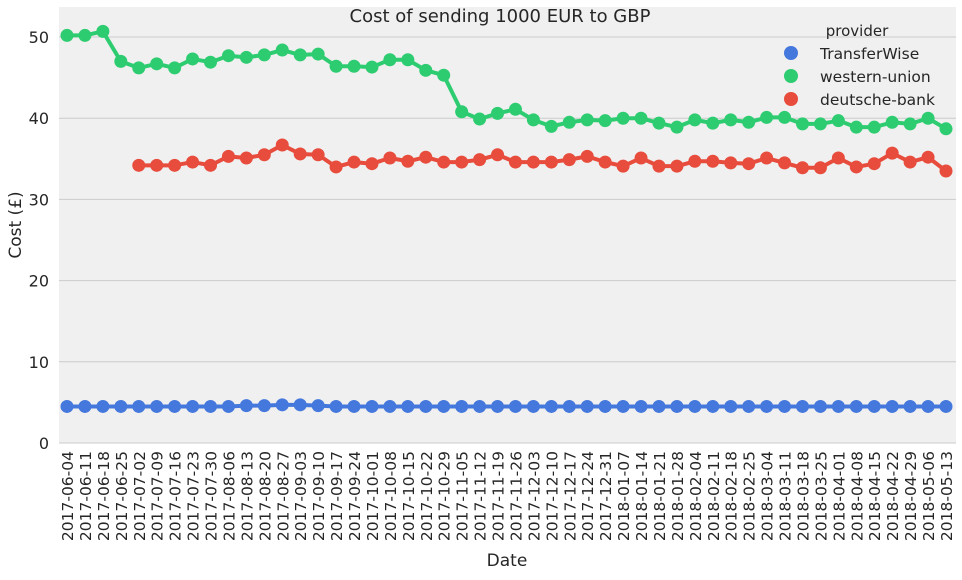  I want to click on x-tick-label: 2018-04-08, so click(857, 496).